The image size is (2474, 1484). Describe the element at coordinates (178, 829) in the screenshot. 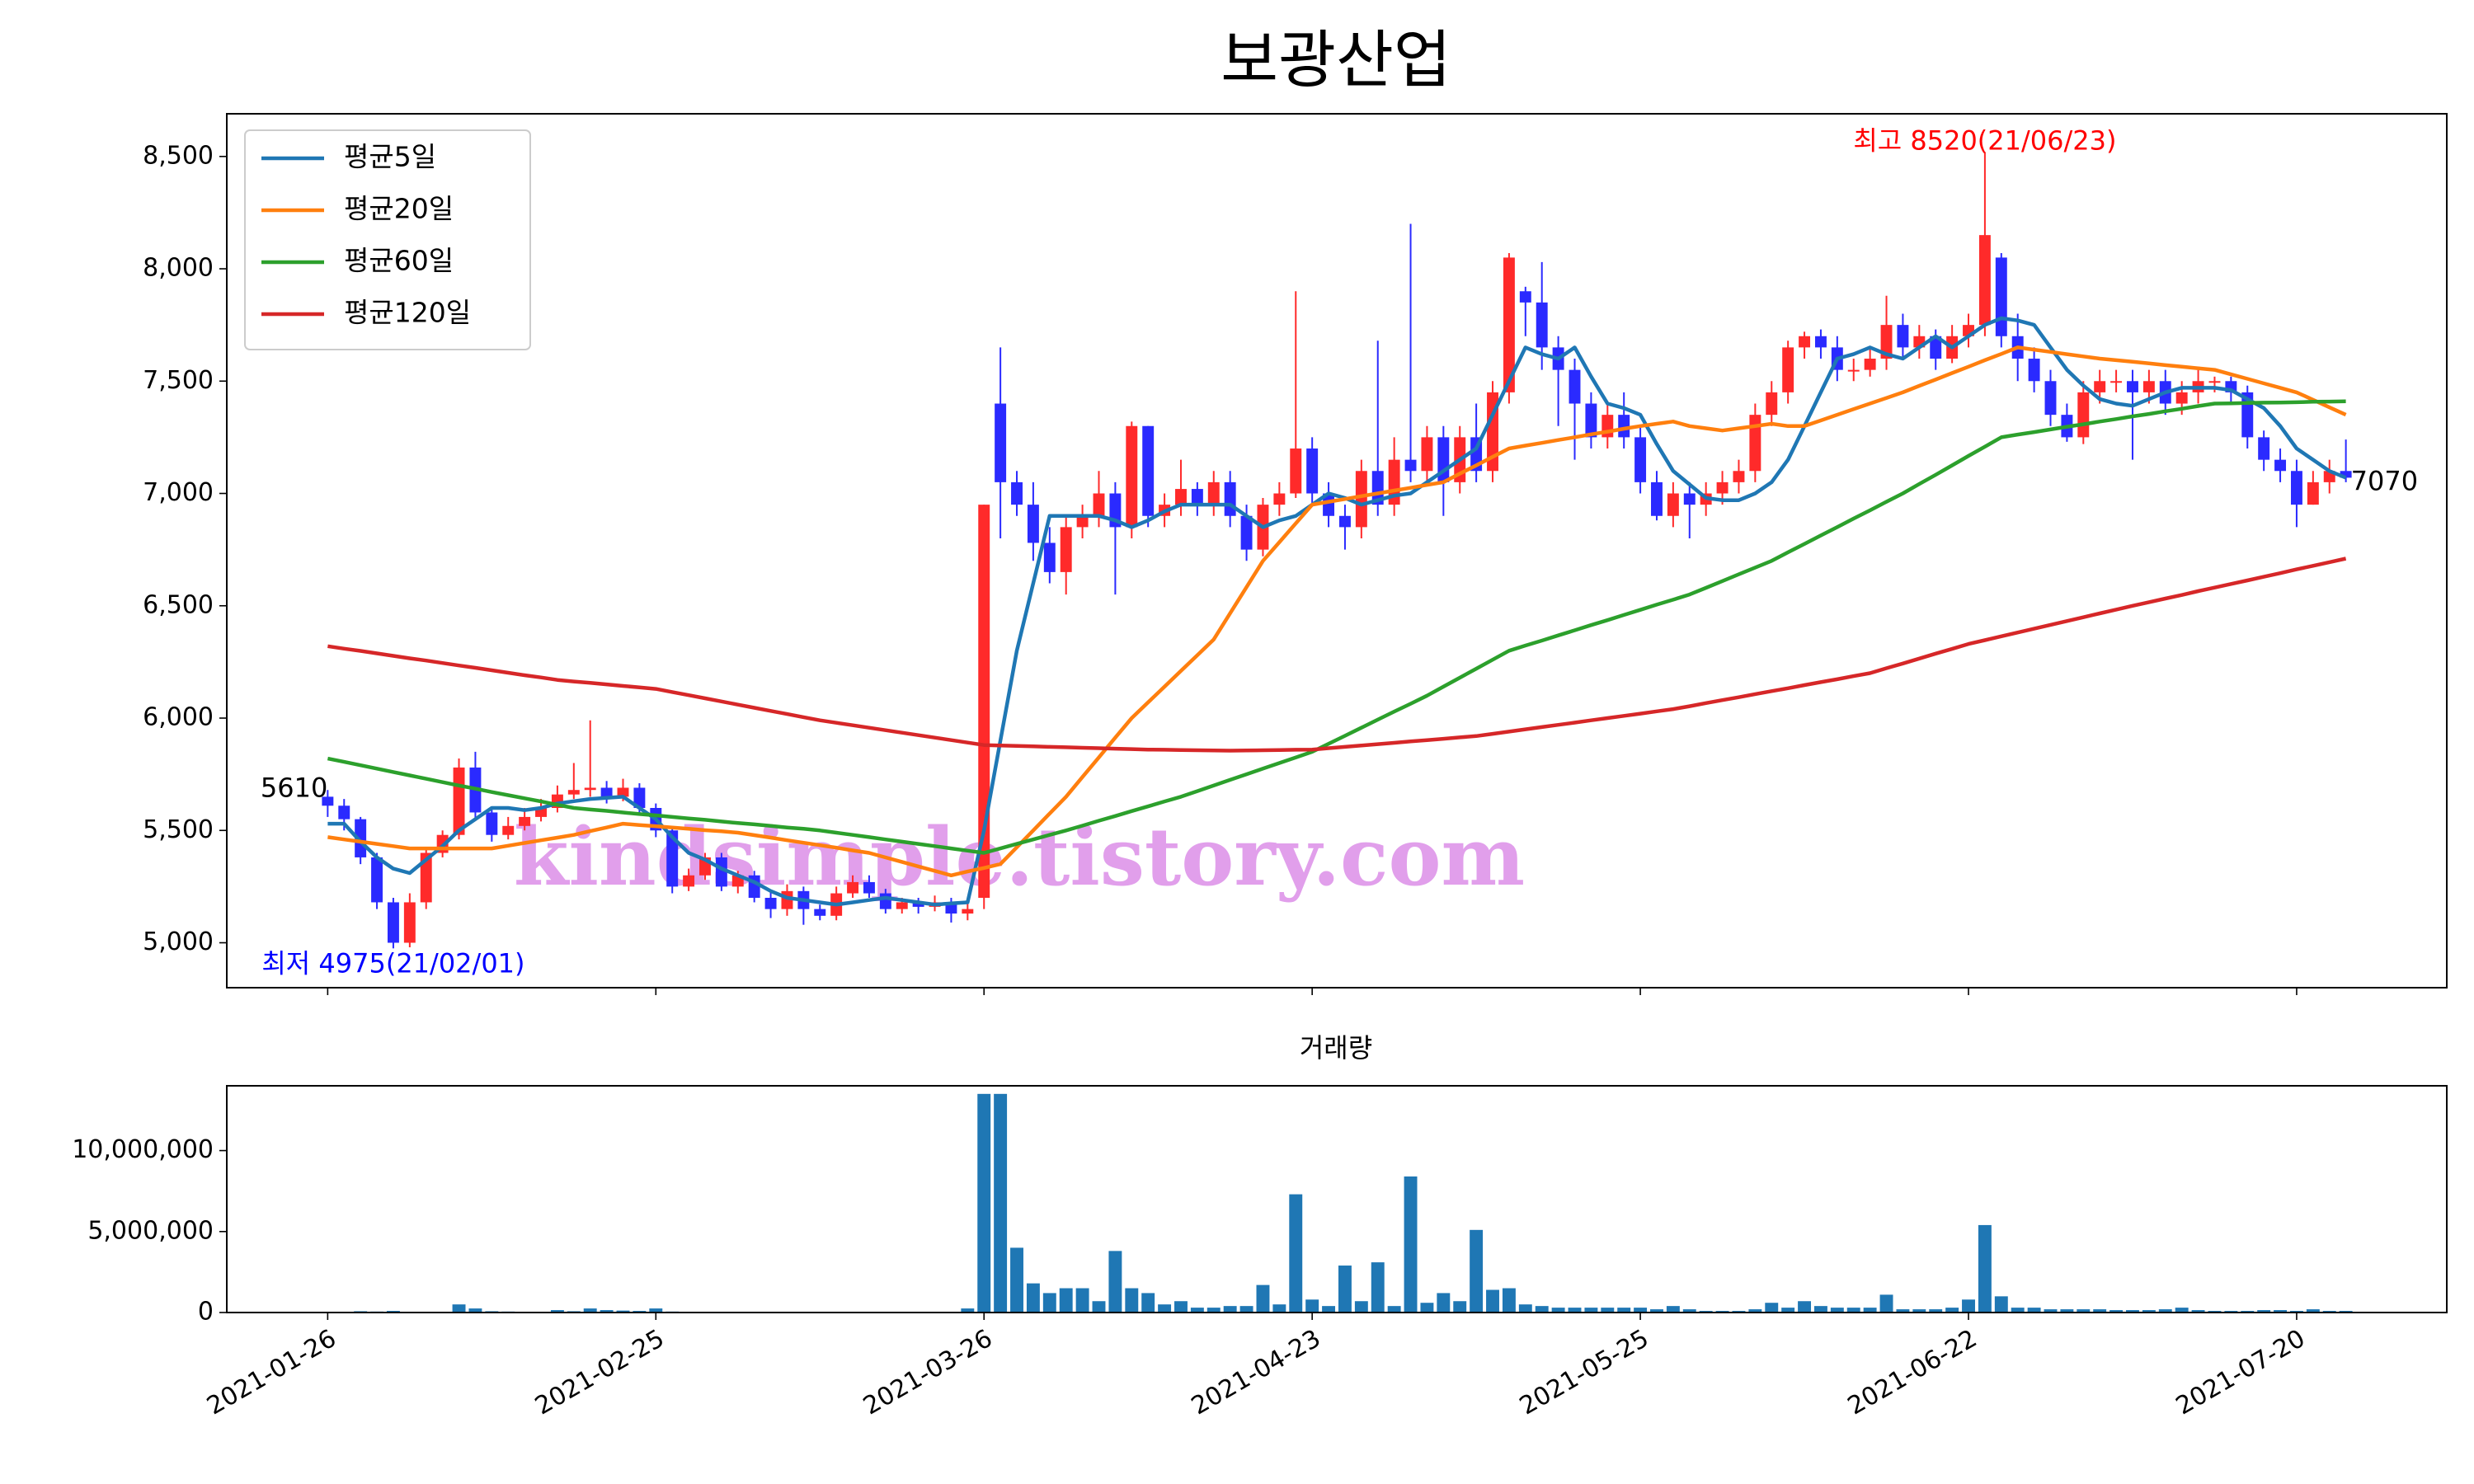

I see `y-tick-label: 5,500` at that location.